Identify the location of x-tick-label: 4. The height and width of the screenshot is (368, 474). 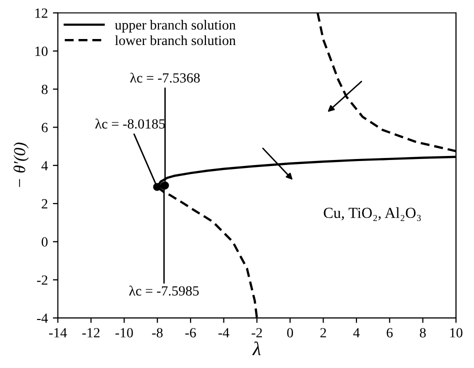
(356, 333).